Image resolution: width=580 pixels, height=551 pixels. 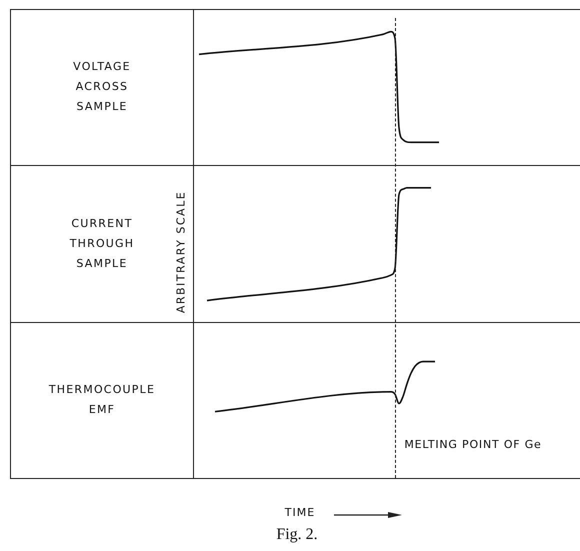 What do you see at coordinates (102, 87) in the screenshot?
I see `text: VOLTAGE ACROSS SAMPLE` at bounding box center [102, 87].